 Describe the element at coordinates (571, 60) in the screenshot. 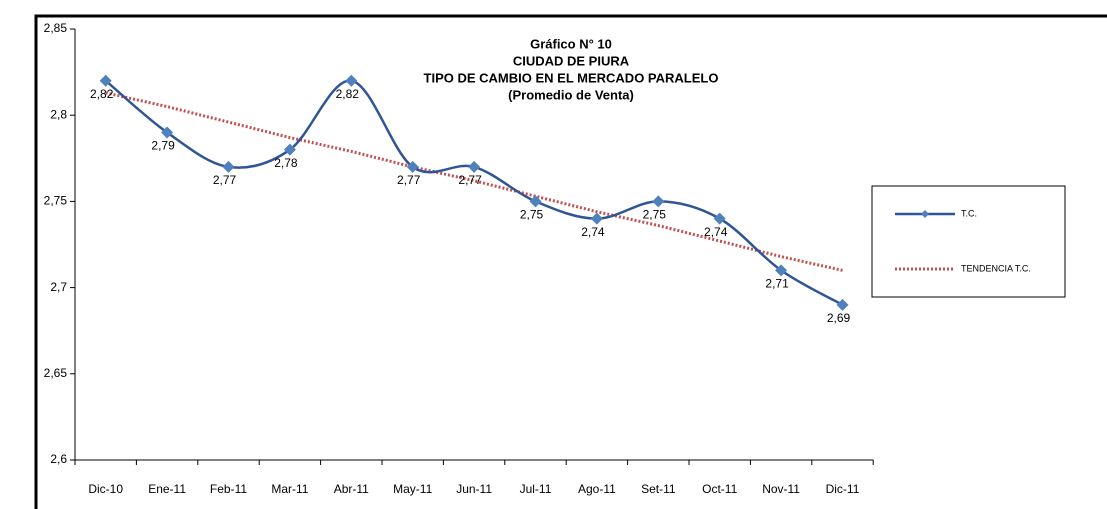

I see `chart-title: CIUDAD DE PIURA` at that location.